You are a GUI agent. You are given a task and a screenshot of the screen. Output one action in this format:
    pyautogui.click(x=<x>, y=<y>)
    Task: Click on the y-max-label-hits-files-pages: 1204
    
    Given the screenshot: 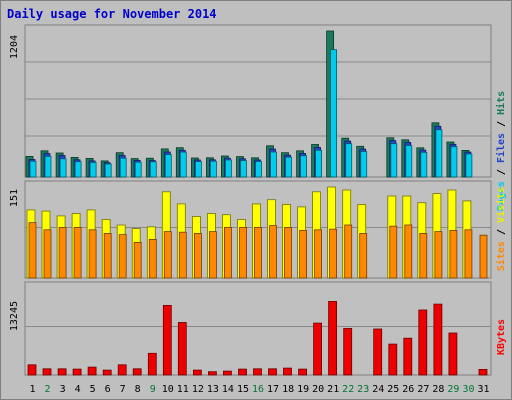 What is the action you would take?
    pyautogui.click(x=14, y=47)
    